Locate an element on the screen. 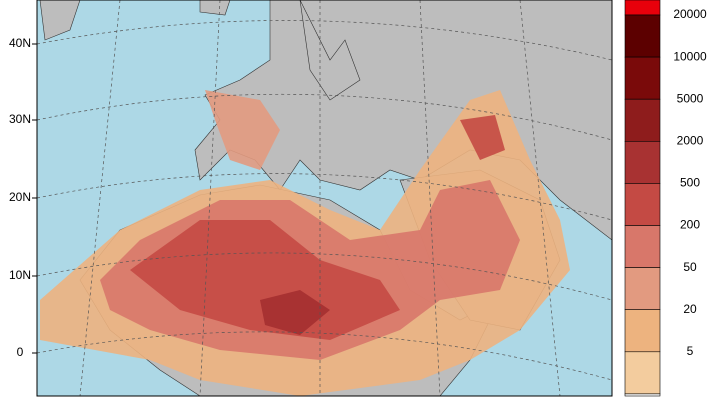 The image size is (717, 408). lat-label: 0 is located at coordinates (20, 352).